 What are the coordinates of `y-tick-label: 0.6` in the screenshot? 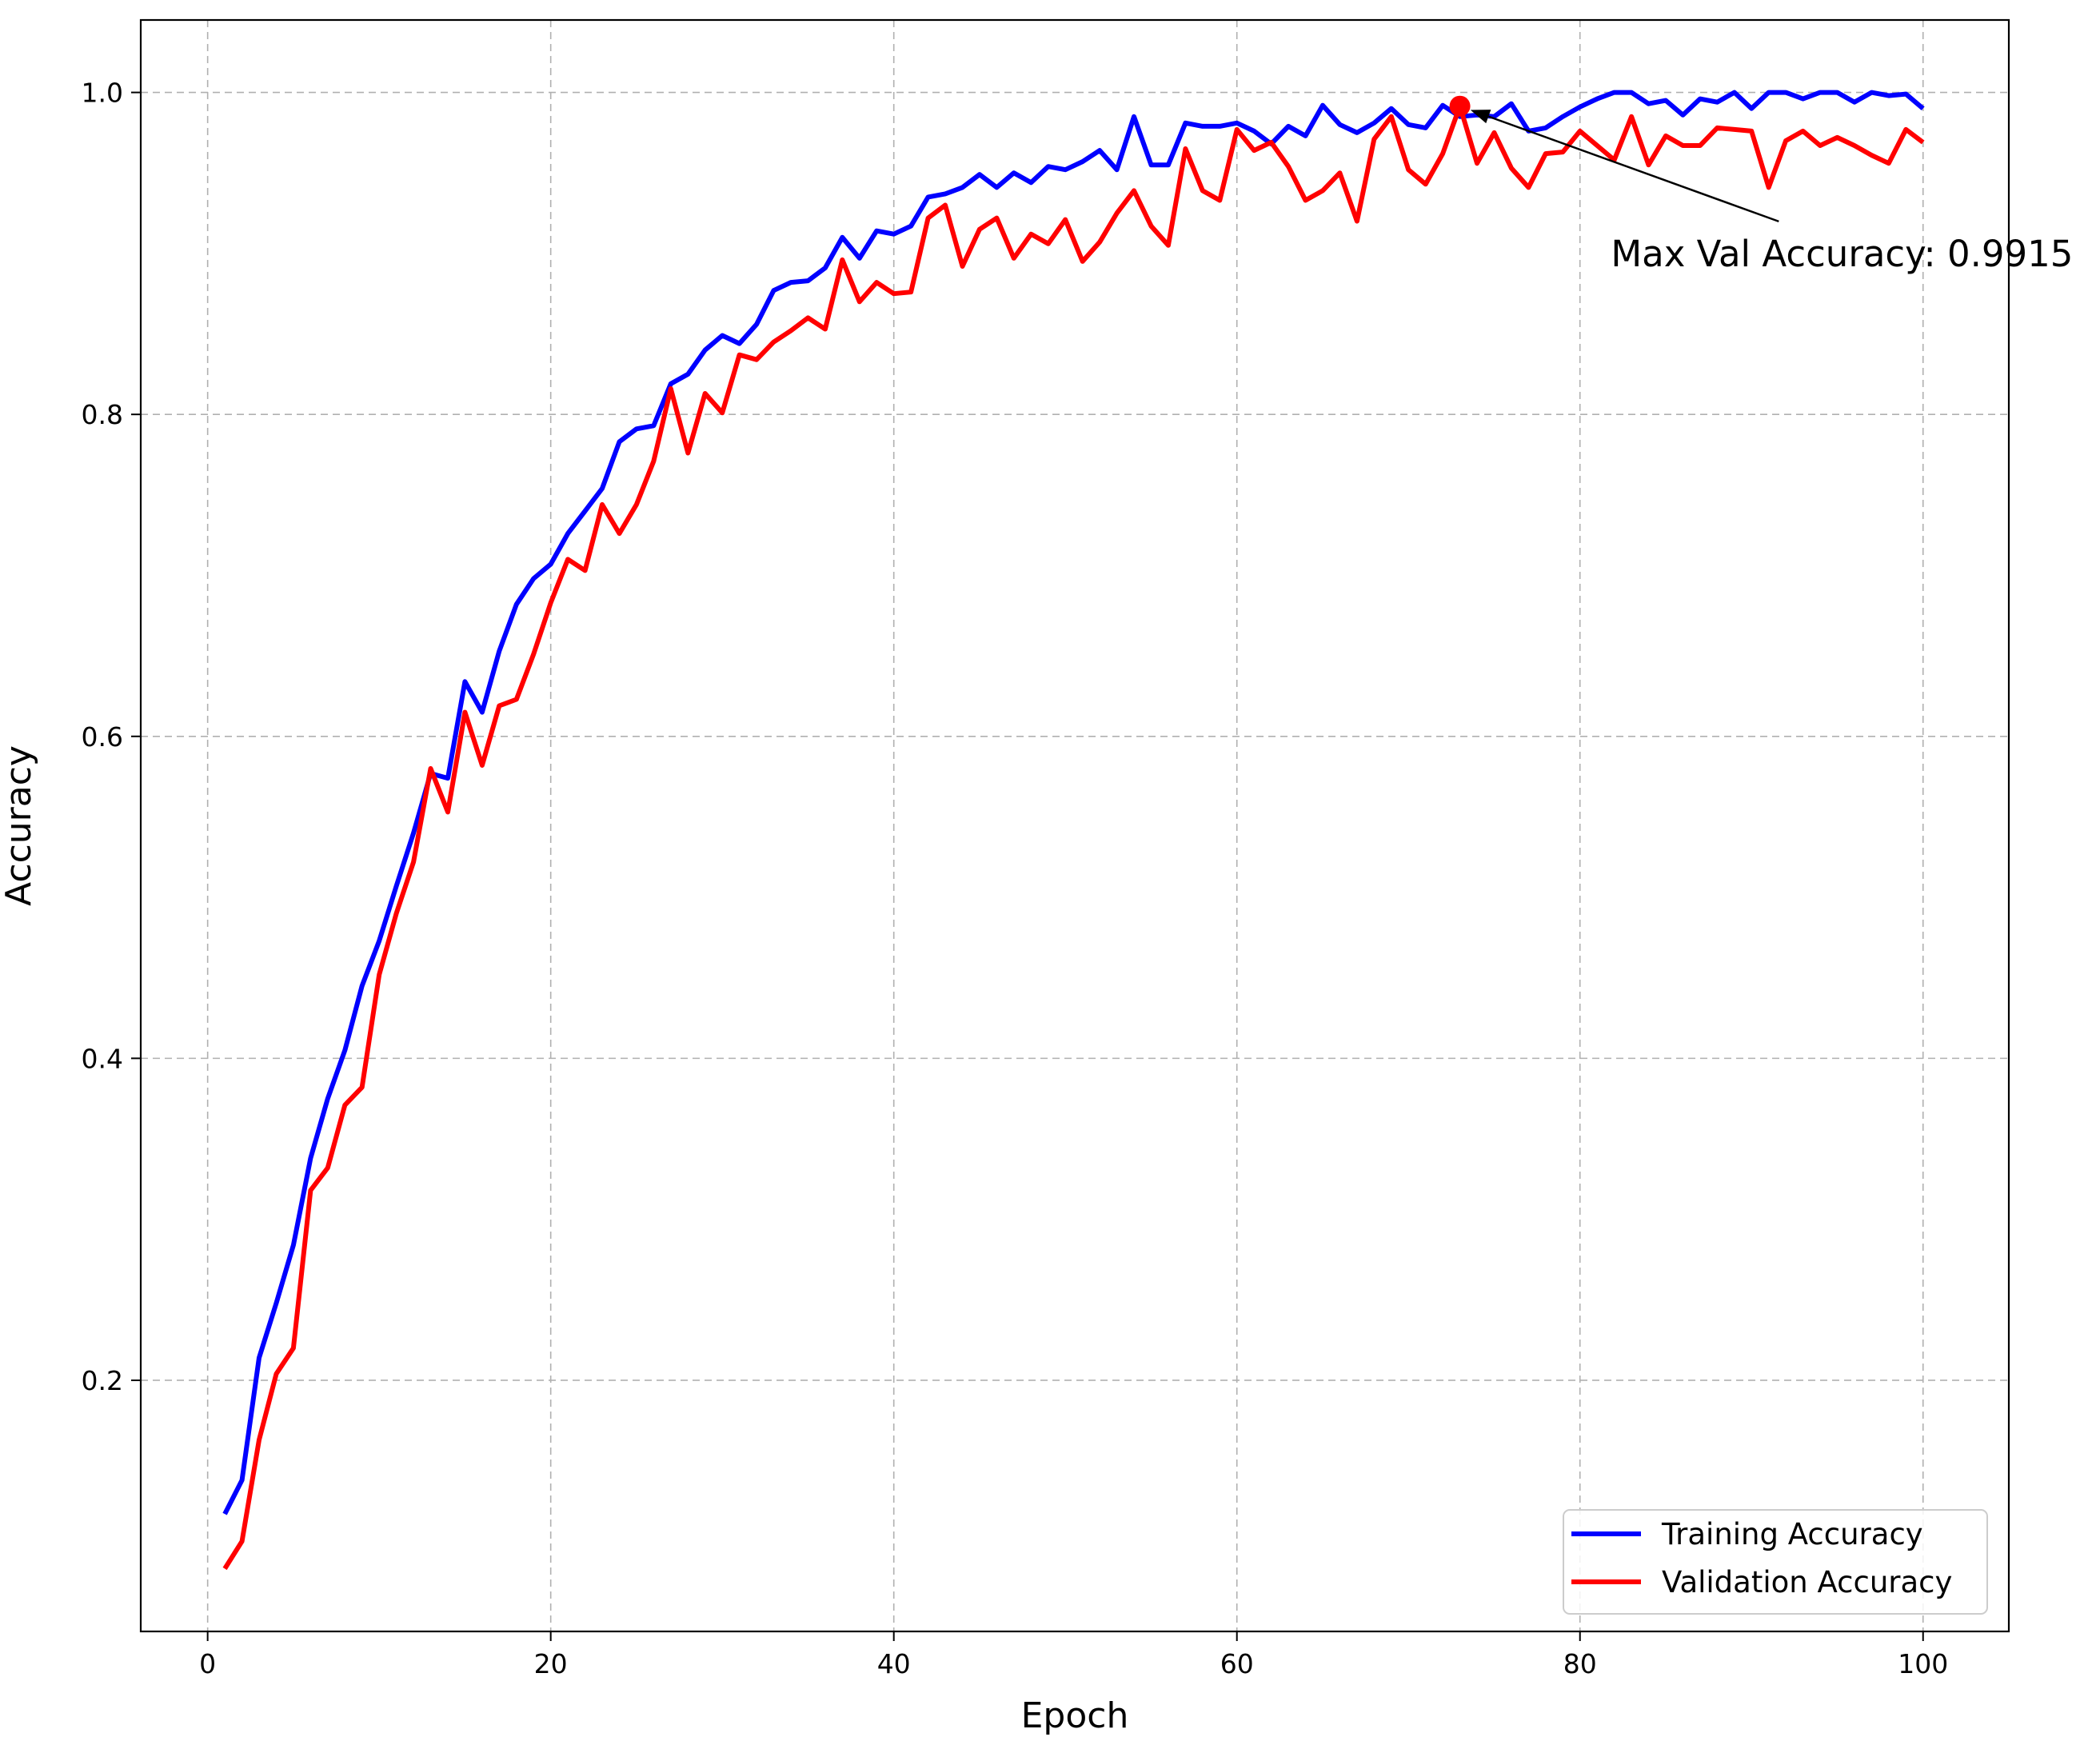 It's located at (102, 737).